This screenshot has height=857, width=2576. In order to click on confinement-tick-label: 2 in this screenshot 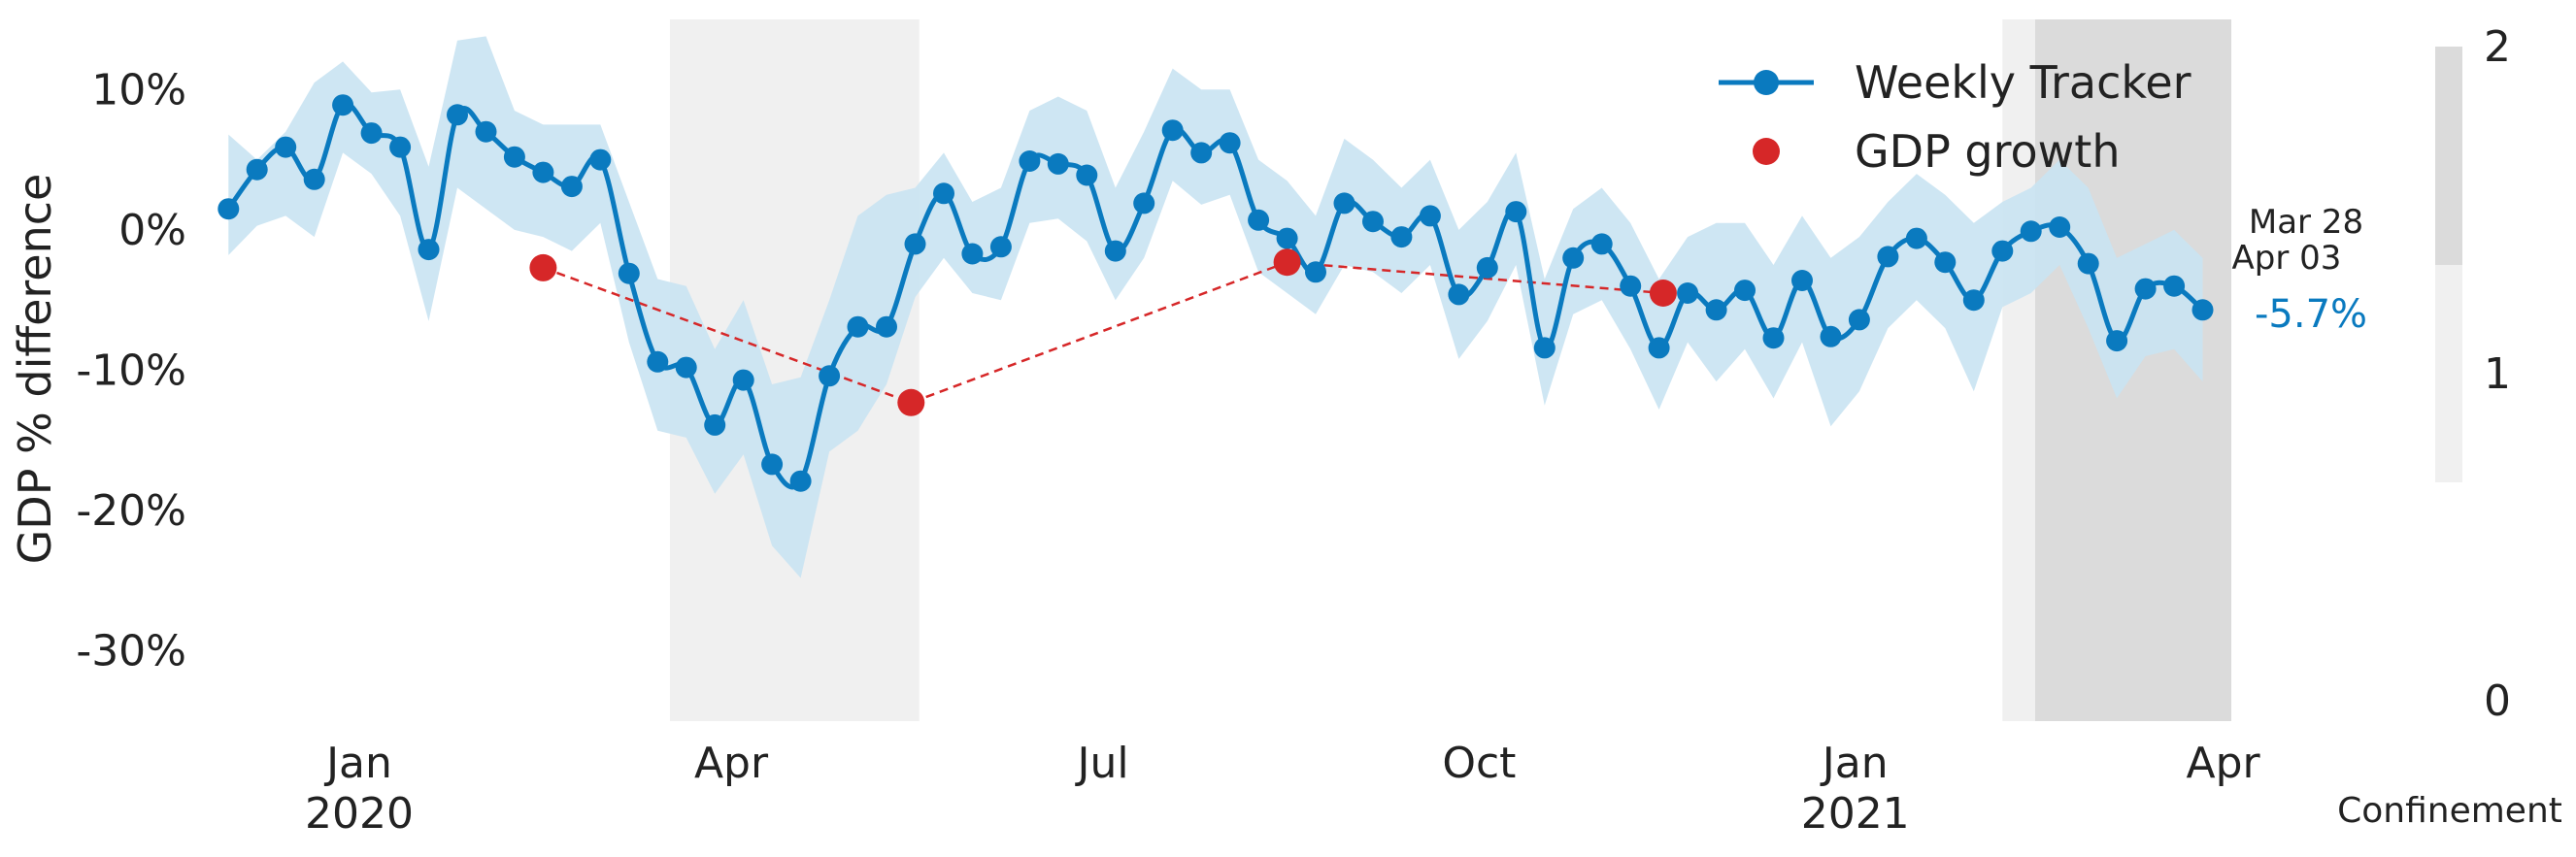, I will do `click(2498, 47)`.